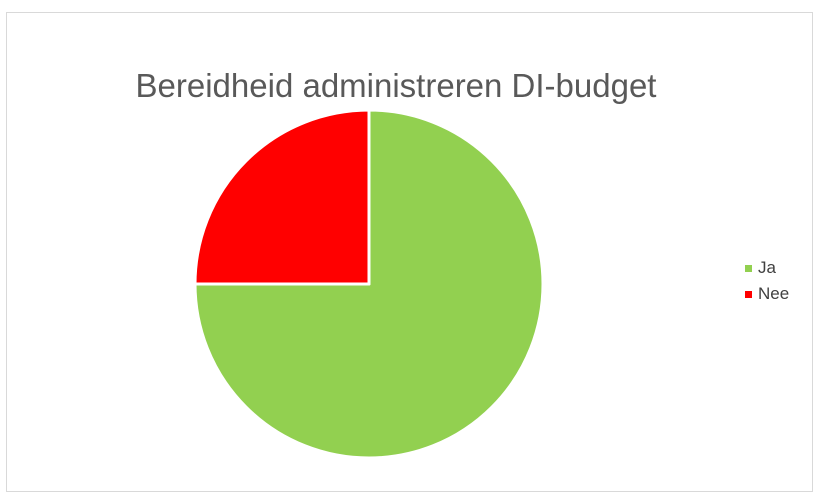 The height and width of the screenshot is (492, 820). Describe the element at coordinates (396, 85) in the screenshot. I see `chart-title: Bereidheid administreren DI-budget` at that location.